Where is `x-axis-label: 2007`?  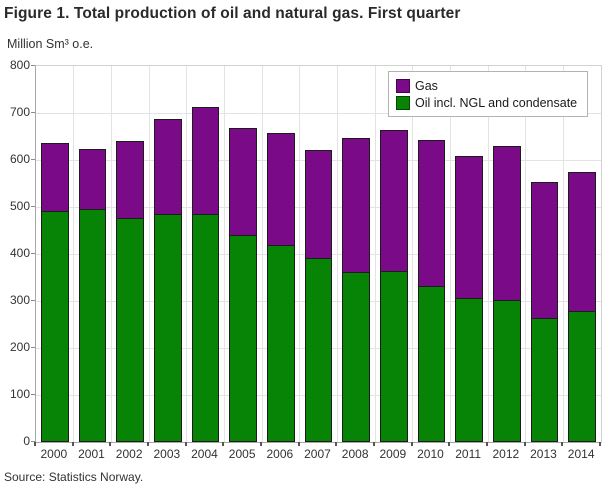 x-axis-label: 2007 is located at coordinates (317, 454).